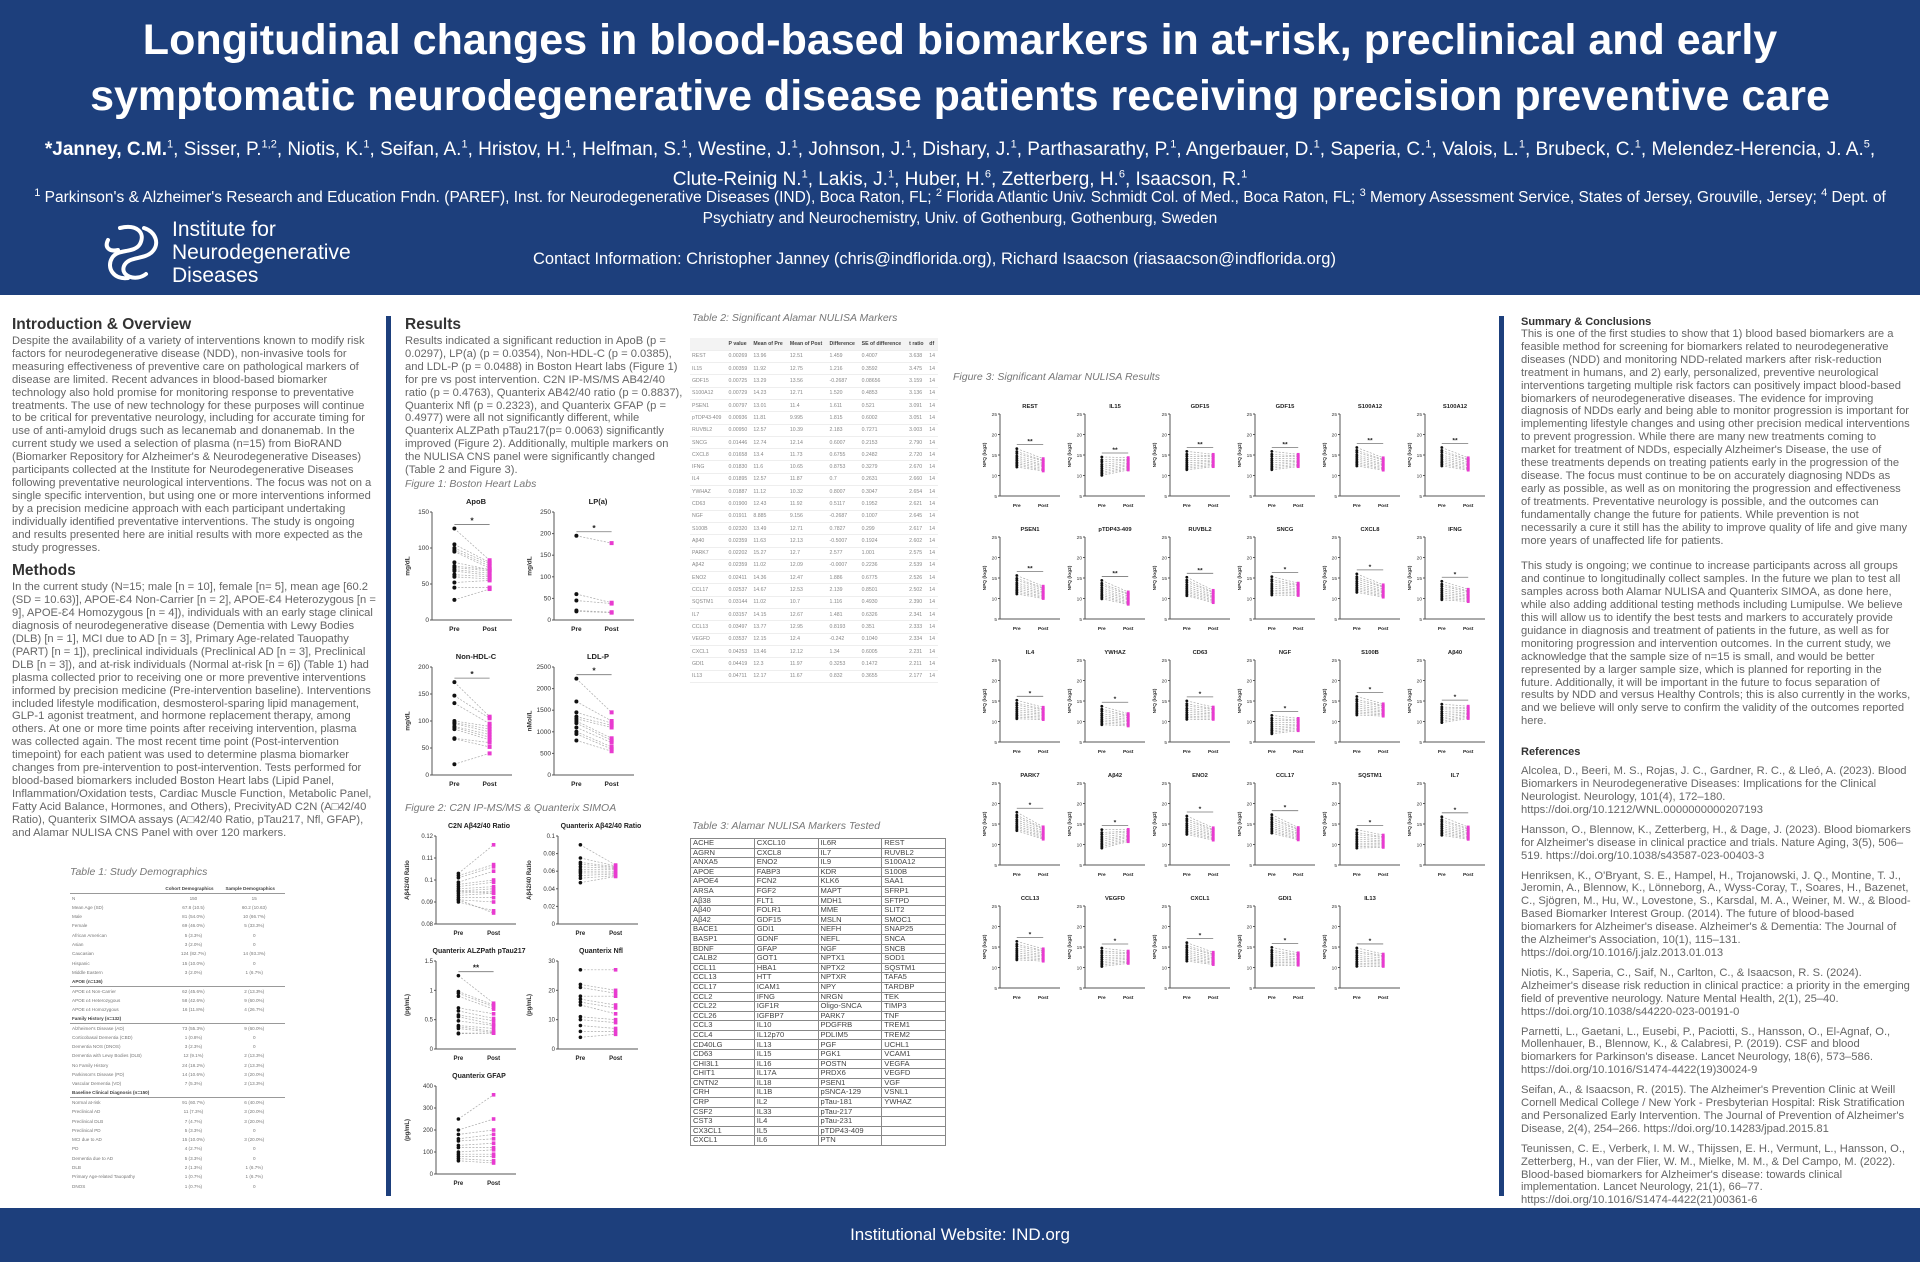  Describe the element at coordinates (408, 566) in the screenshot. I see `y-axis-label: mg/dL` at that location.